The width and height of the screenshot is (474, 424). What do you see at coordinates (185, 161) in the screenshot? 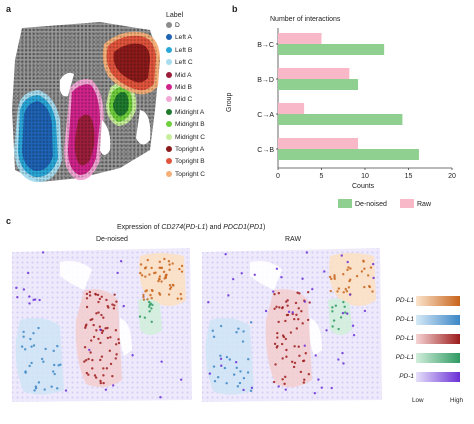
I see `legend-item-topright-b: Topright B` at bounding box center [185, 161].